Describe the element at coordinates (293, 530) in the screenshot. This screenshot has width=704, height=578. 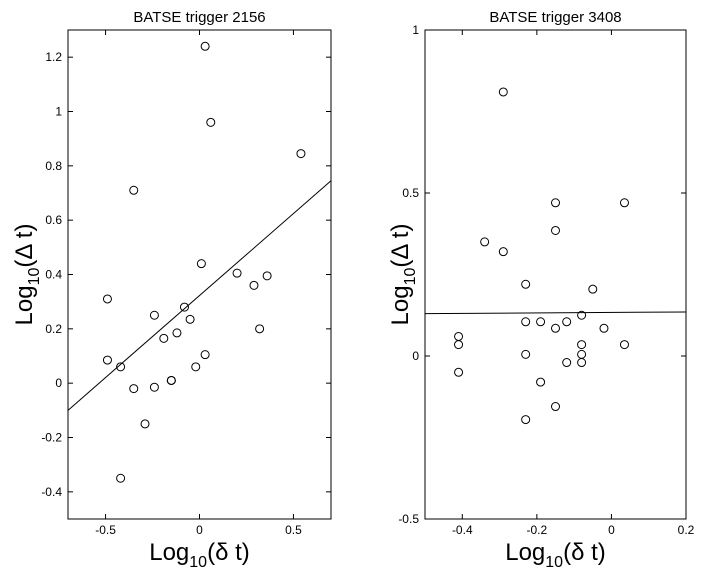
I see `x-tick-label: 0.5` at that location.